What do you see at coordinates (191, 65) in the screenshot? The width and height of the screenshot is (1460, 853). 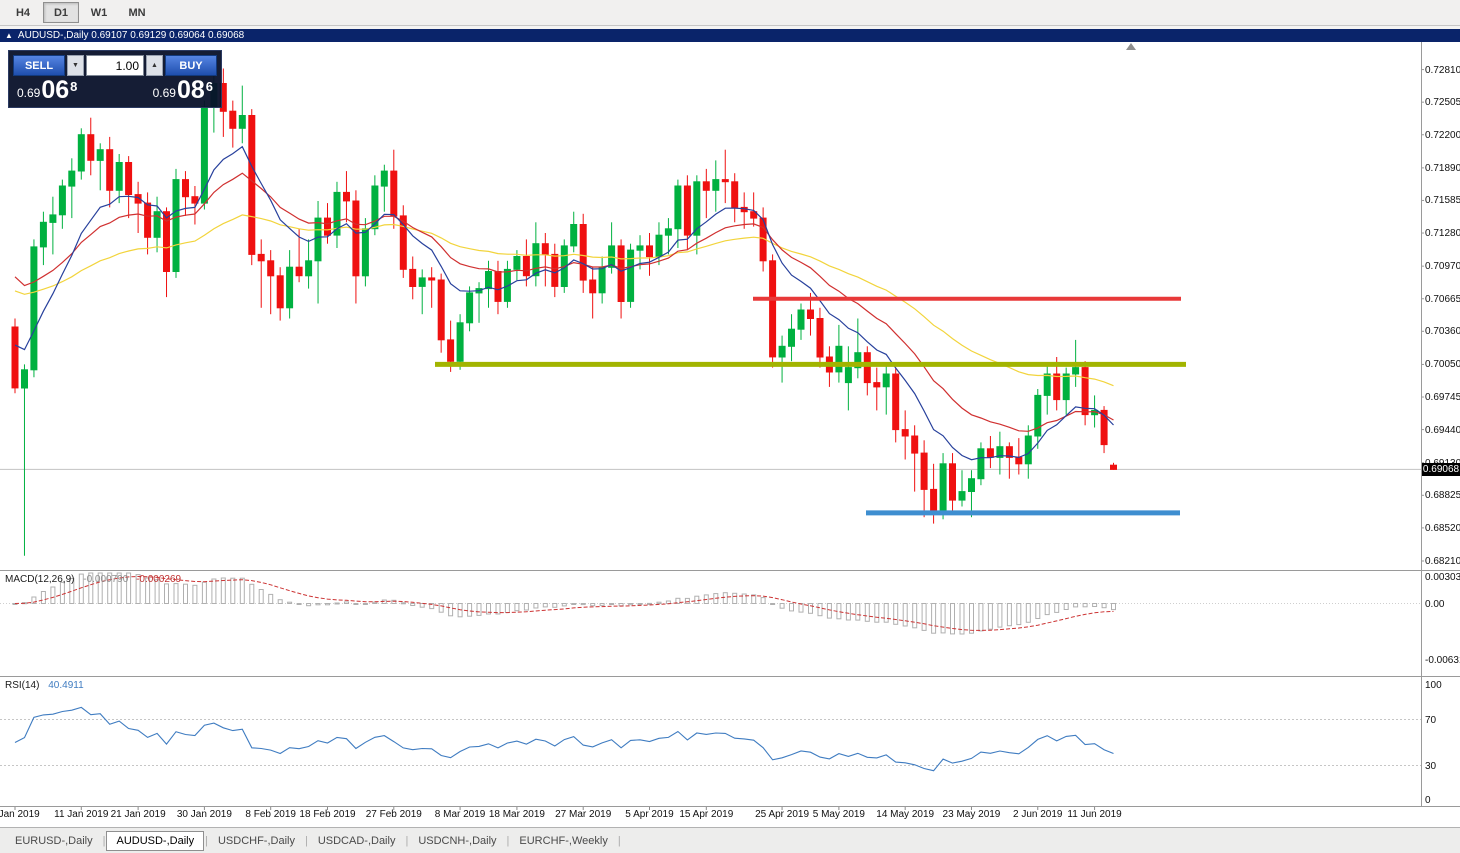 I see `buy-button: BUY` at bounding box center [191, 65].